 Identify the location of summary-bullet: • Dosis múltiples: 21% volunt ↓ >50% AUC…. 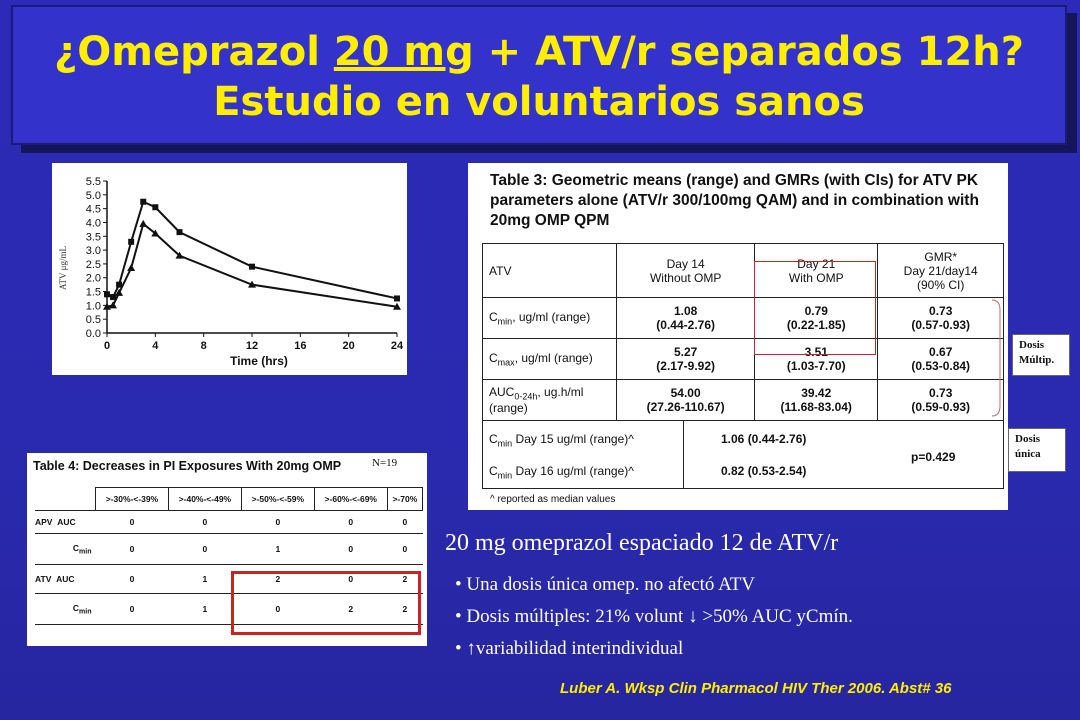
(654, 616).